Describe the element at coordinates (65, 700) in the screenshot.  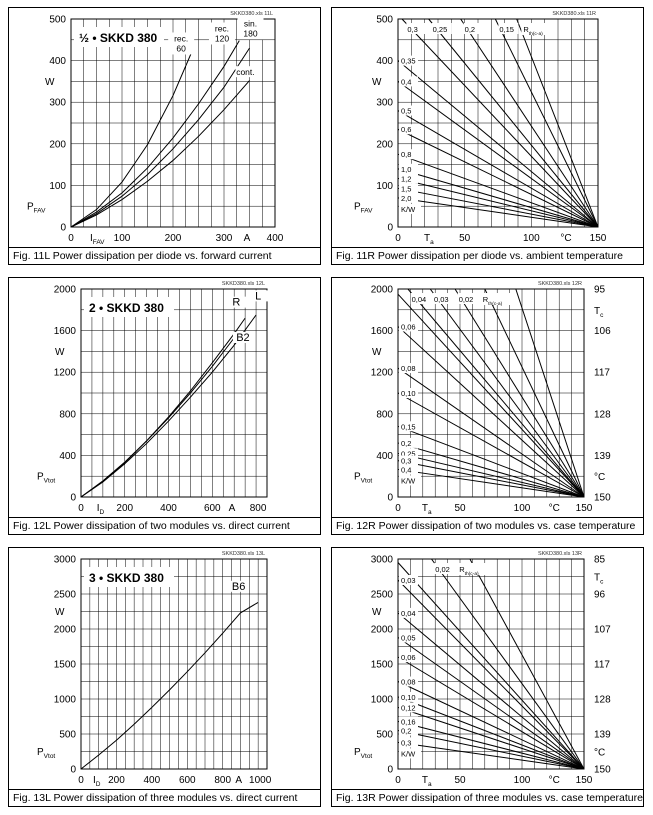
I see `y-tick-label: 1000` at that location.